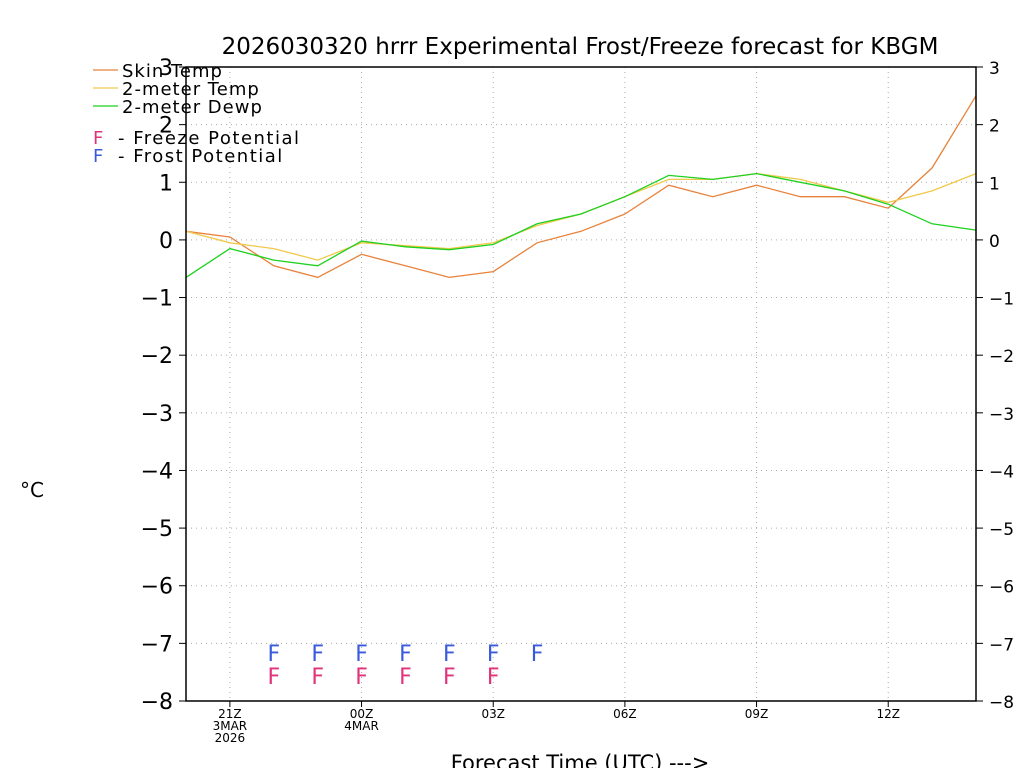 The width and height of the screenshot is (1024, 768). What do you see at coordinates (157, 471) in the screenshot?
I see `y-tick-label-left: −4` at bounding box center [157, 471].